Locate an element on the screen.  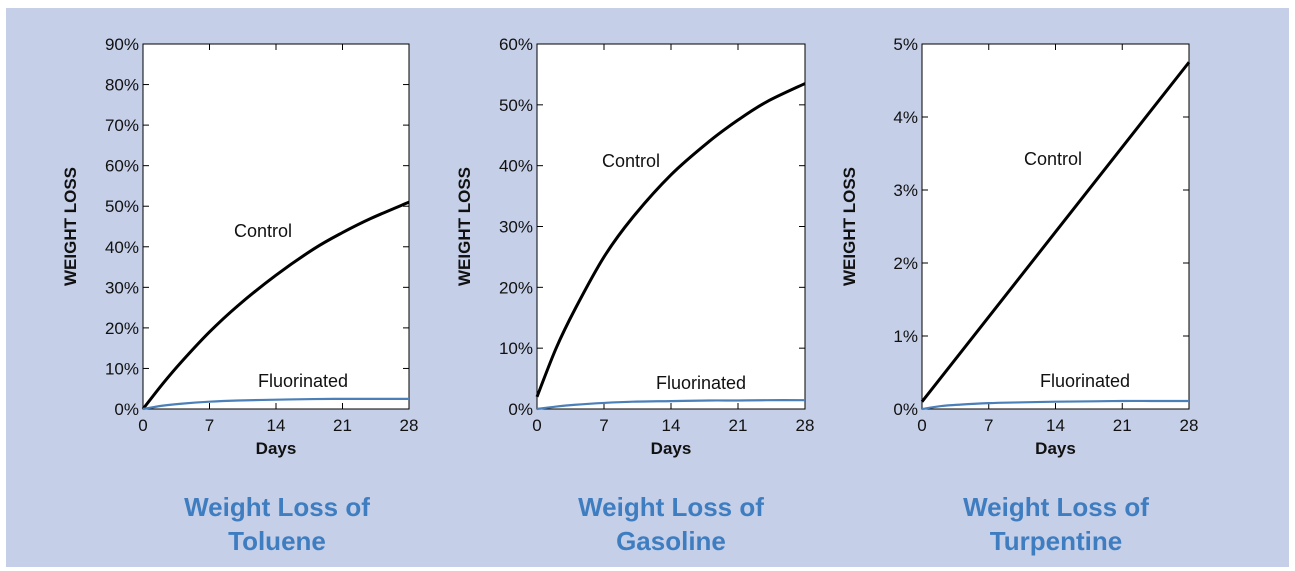
toluene-control-label: Control is located at coordinates (263, 231).